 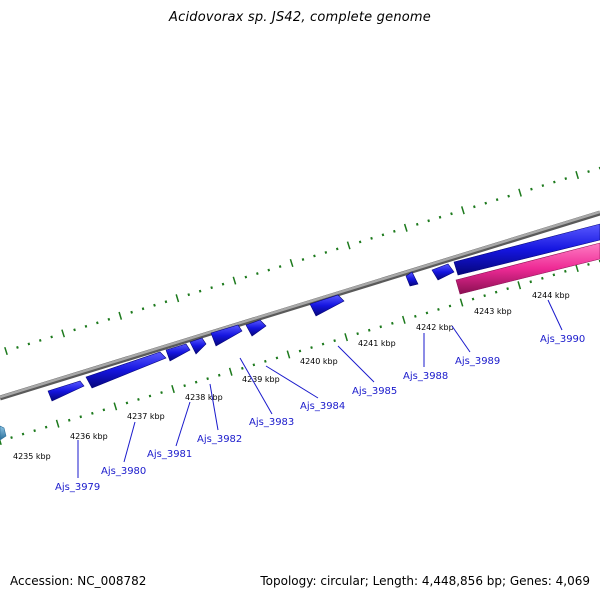 What do you see at coordinates (3, 433) in the screenshot?
I see `gene-arrow-edge` at bounding box center [3, 433].